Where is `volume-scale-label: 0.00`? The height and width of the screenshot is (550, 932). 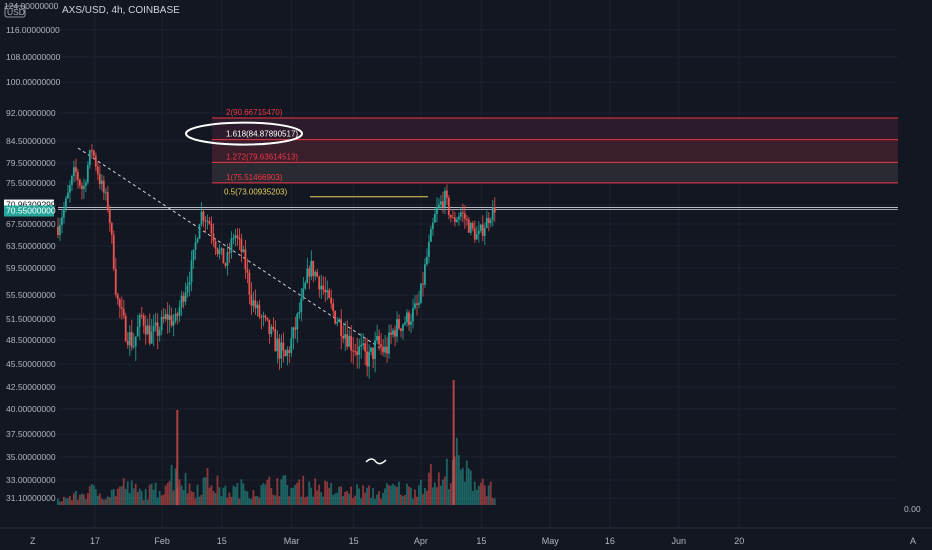 volume-scale-label: 0.00 is located at coordinates (912, 509).